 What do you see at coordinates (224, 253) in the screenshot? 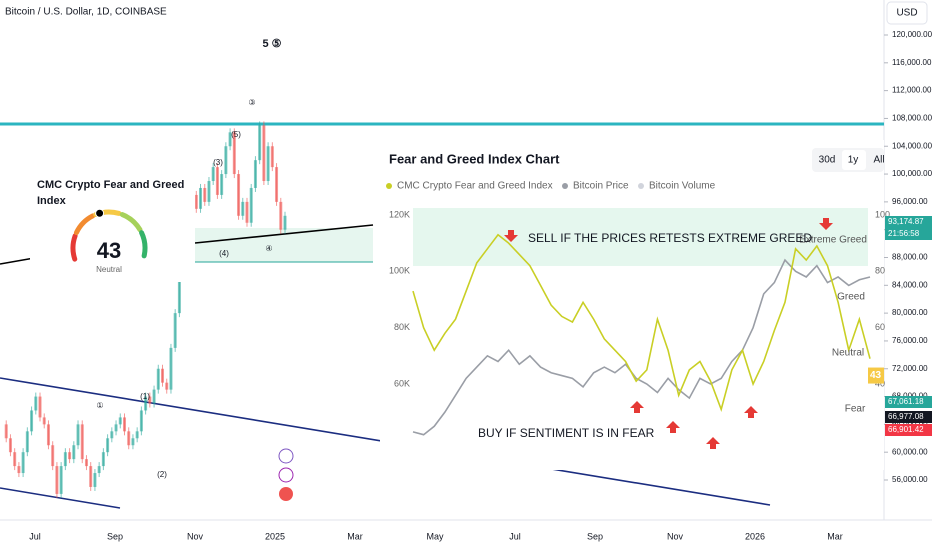
I see `wave-label: (4)` at bounding box center [224, 253].